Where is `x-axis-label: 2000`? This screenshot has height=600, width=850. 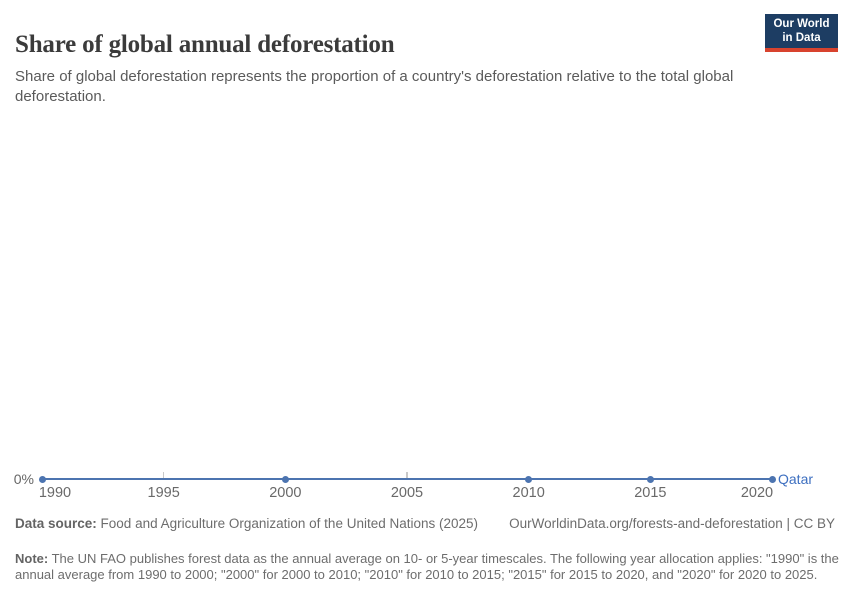 x-axis-label: 2000 is located at coordinates (285, 493).